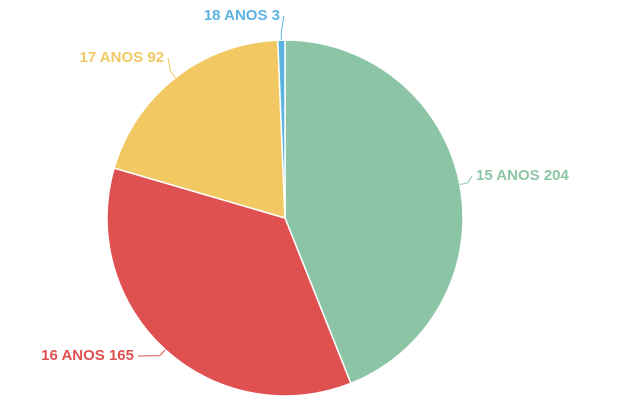 This screenshot has width=617, height=401. I want to click on slice-label: 15 ANOS 204, so click(522, 175).